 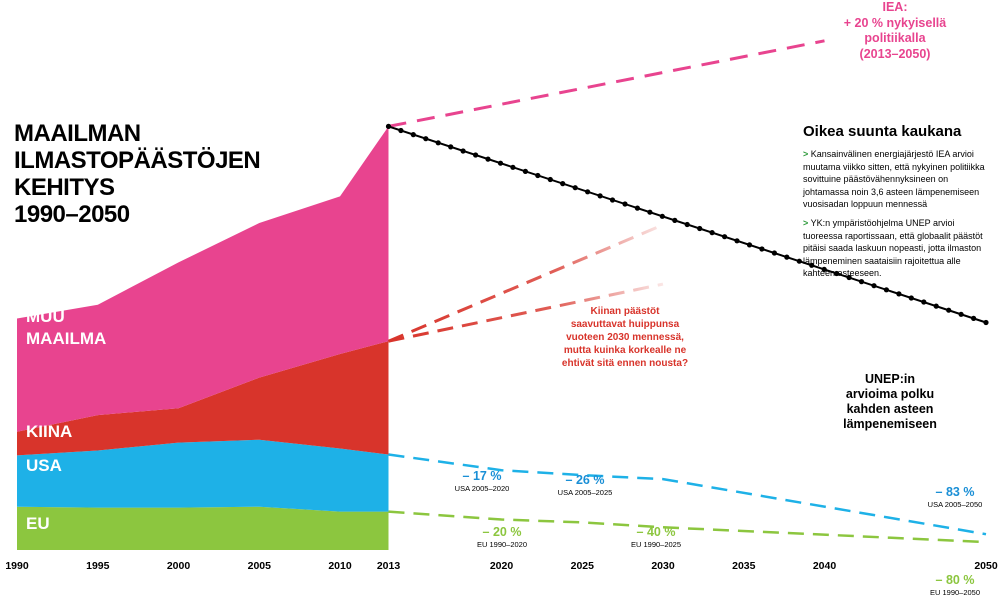 I want to click on usa-reduction-period: USA 2005–2050, so click(x=955, y=504).